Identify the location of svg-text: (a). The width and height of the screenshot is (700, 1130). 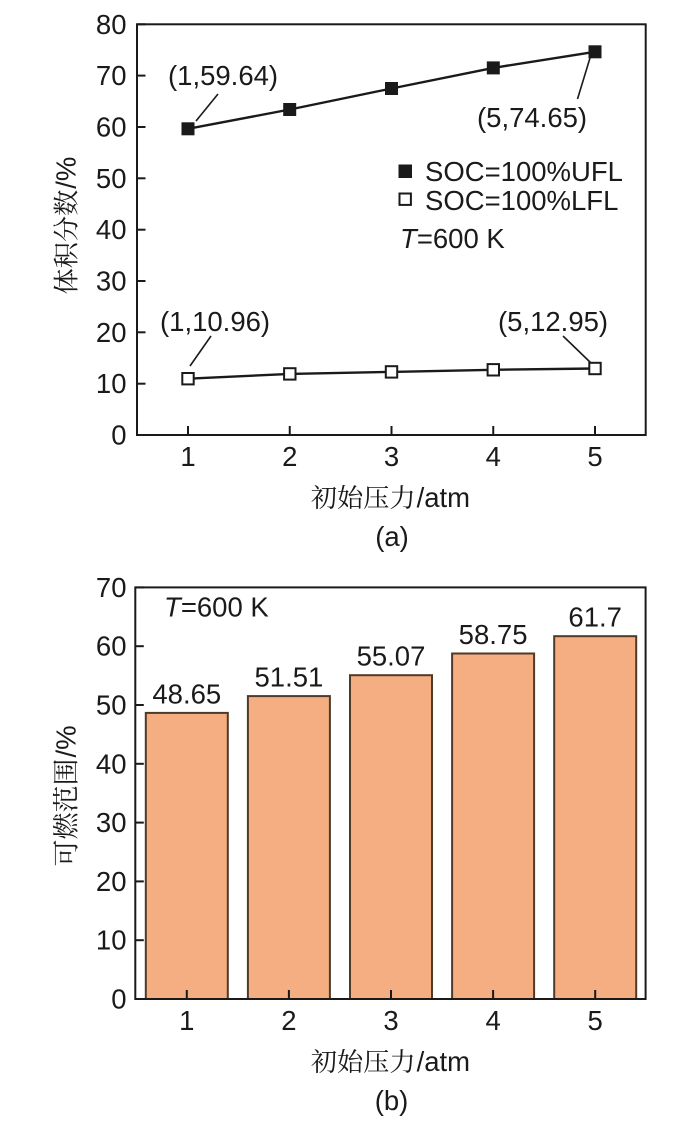
(392, 536).